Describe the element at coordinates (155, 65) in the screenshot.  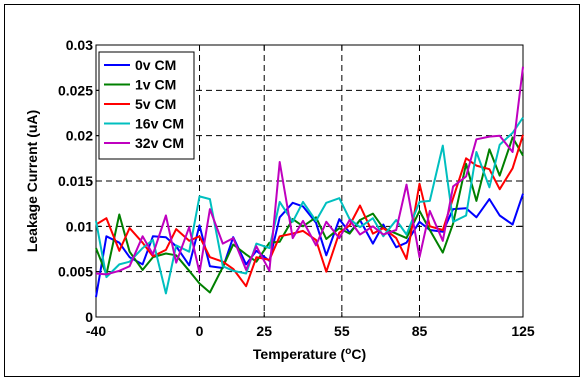
I see `legend-entry: 0v CM` at that location.